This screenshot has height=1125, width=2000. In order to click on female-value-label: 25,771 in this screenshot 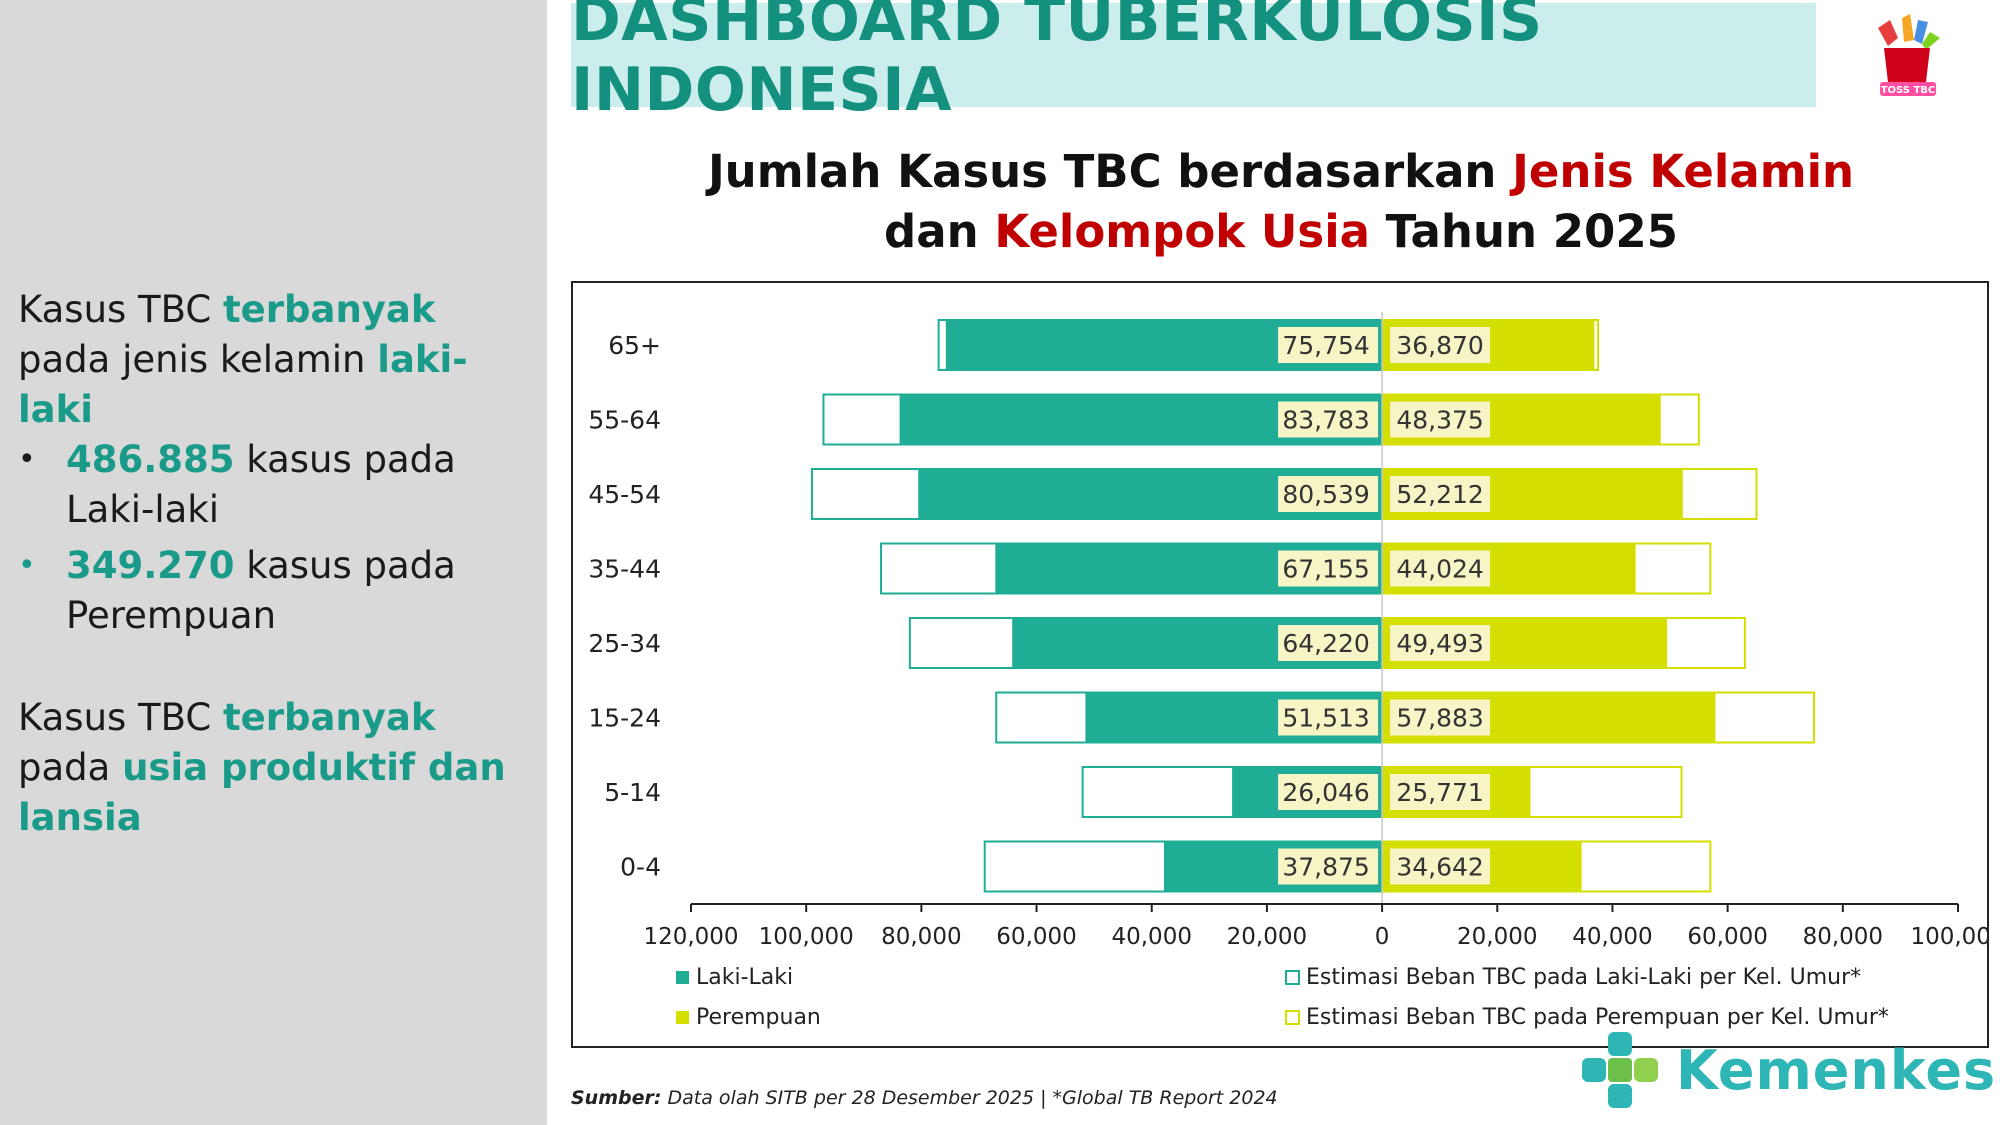, I will do `click(1439, 792)`.